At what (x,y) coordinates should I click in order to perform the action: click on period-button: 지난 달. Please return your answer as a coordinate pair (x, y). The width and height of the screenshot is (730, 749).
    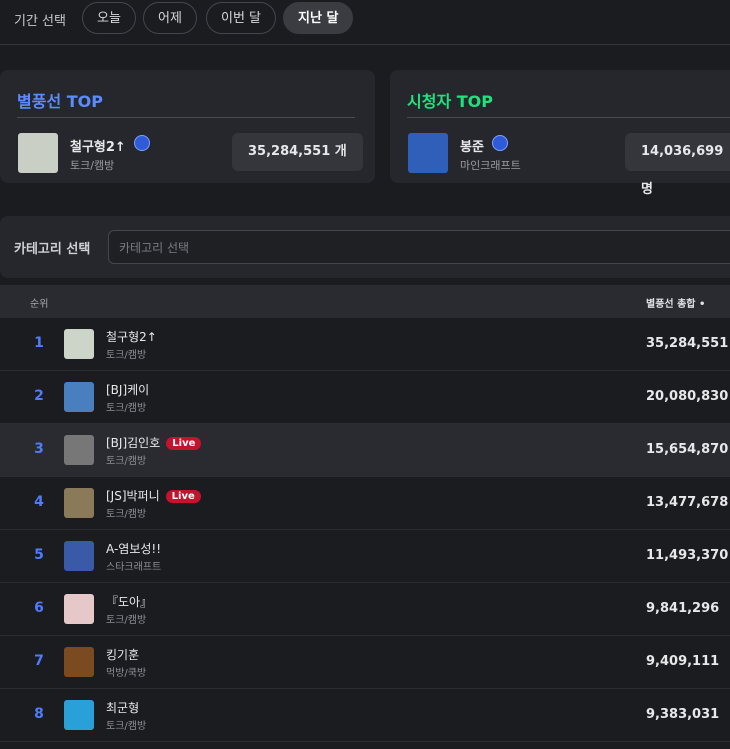
    Looking at the image, I should click on (318, 18).